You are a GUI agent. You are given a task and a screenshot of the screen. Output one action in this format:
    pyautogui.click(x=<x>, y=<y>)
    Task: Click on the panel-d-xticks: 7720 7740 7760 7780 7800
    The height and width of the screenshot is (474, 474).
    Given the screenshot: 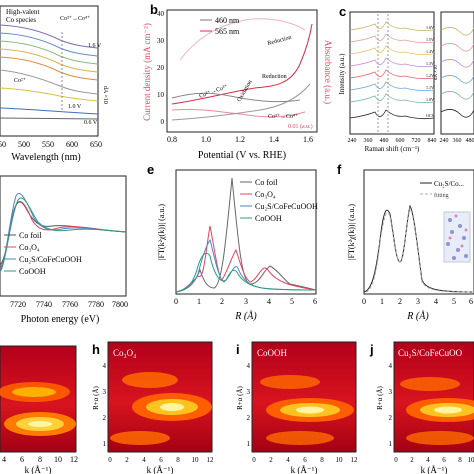 What is the action you would take?
    pyautogui.click(x=69, y=304)
    